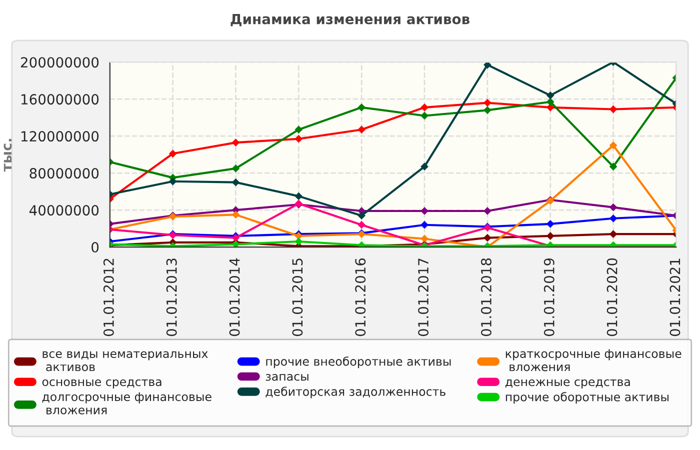  Describe the element at coordinates (297, 297) in the screenshot. I see `x-tick-label: 01.01.2015` at that location.